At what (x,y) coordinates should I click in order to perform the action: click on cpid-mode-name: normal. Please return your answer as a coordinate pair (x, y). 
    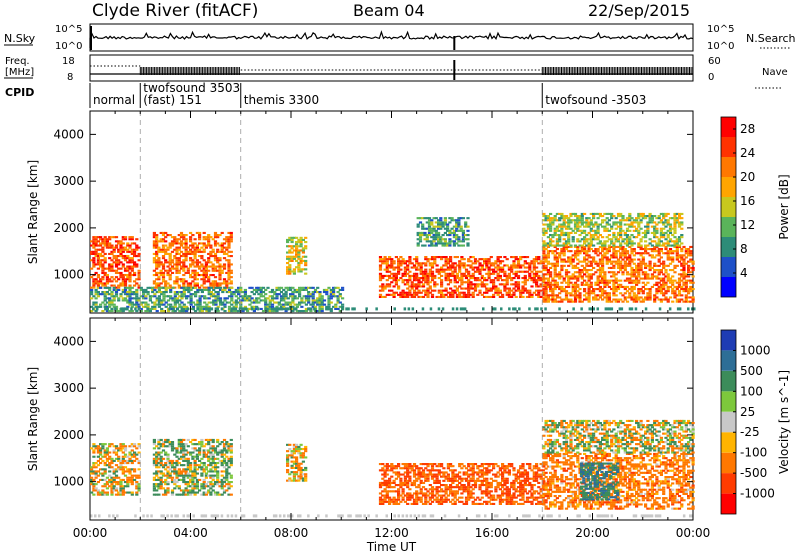
    Looking at the image, I should click on (114, 100).